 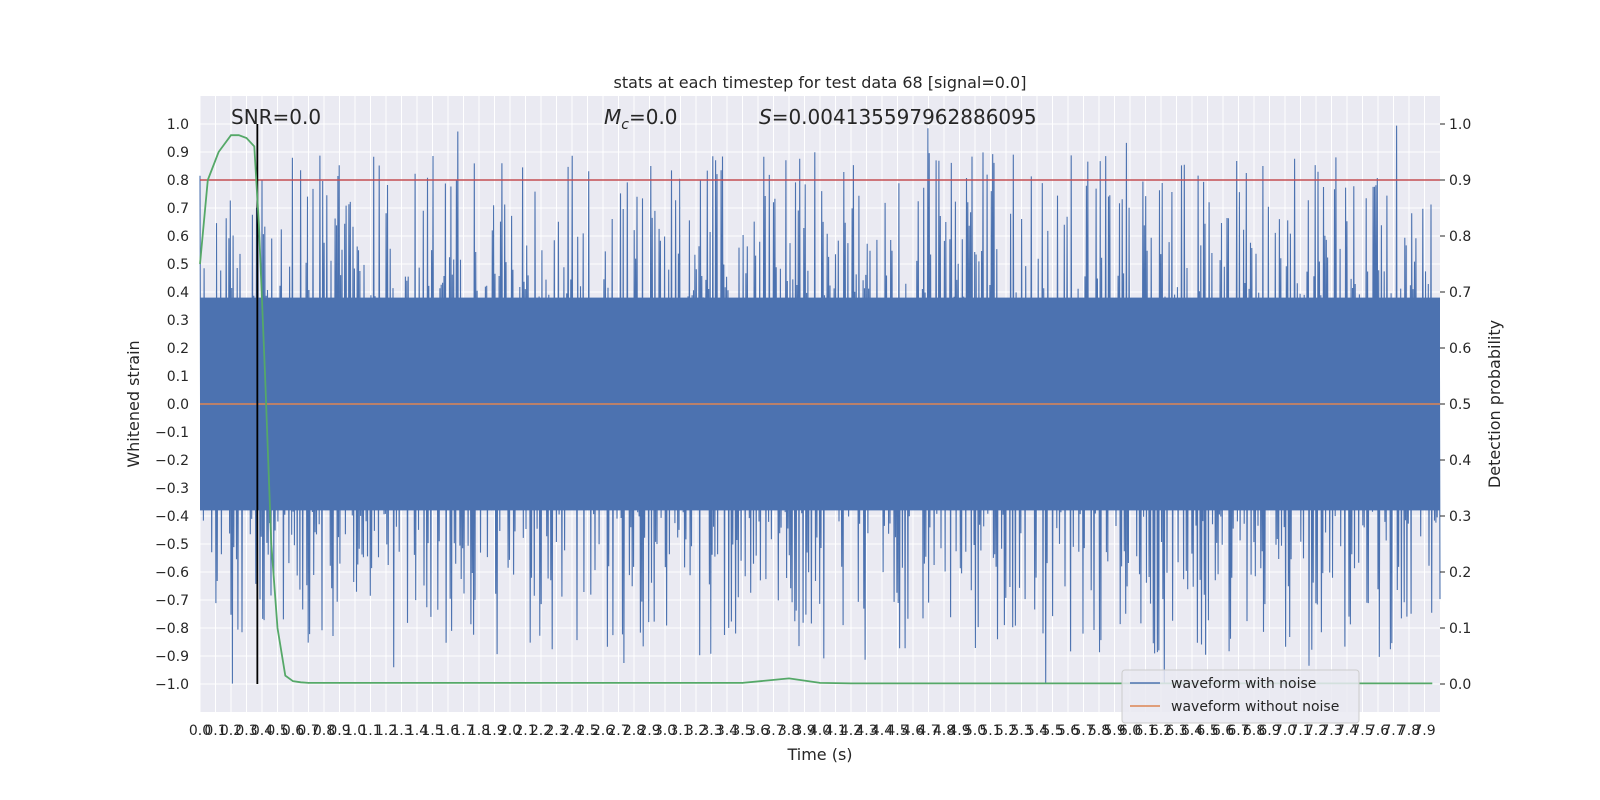 I want to click on x-tick-label: 6.1, so click(x=1145, y=731).